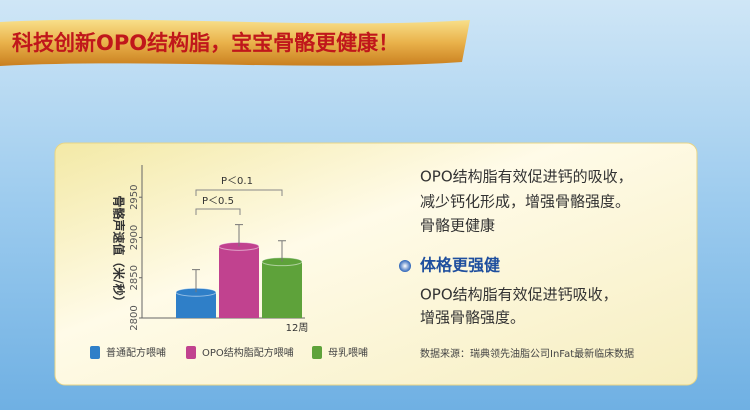 This screenshot has width=750, height=410. I want to click on annotation: P＜0.1, so click(237, 181).